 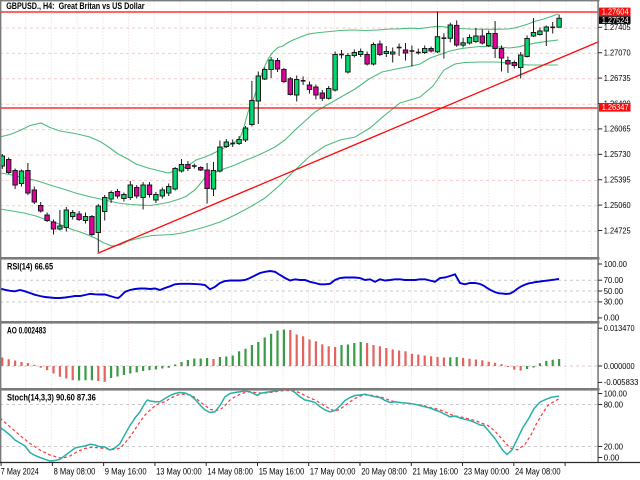 What do you see at coordinates (51, 397) in the screenshot?
I see `svg-text: Stoch(14,3,3) 90.60 87.36` at bounding box center [51, 397].